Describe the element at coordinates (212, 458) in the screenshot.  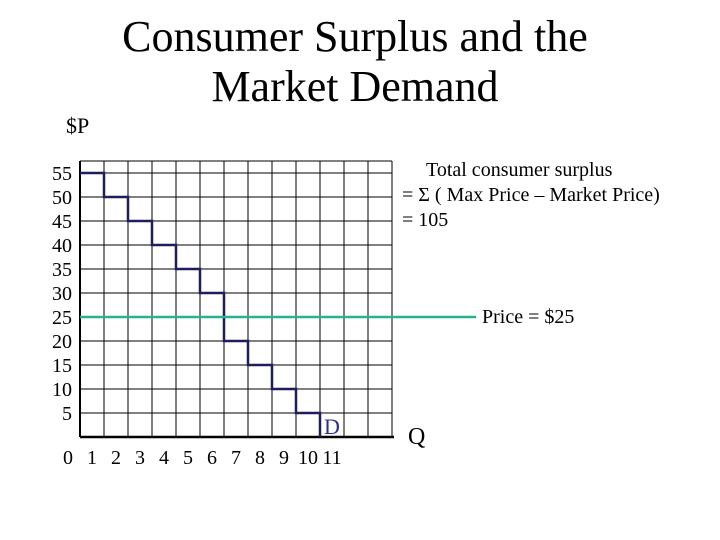
I see `x-tick-label: 6` at that location.